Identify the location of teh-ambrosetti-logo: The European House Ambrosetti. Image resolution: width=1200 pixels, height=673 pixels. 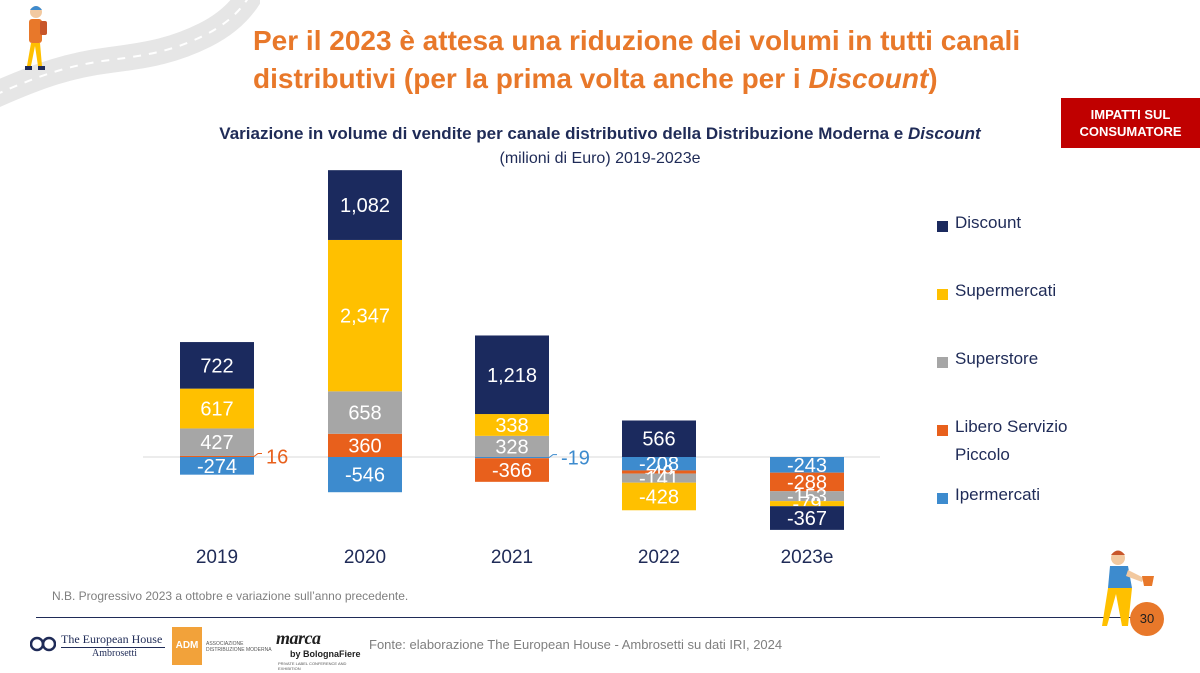
(100, 645).